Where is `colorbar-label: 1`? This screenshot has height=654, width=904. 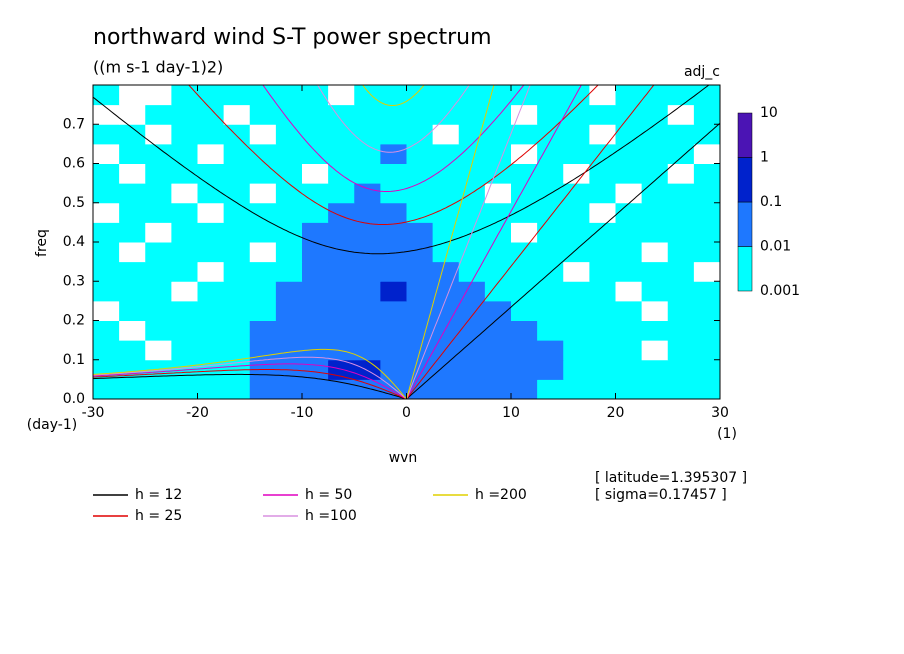 colorbar-label: 1 is located at coordinates (764, 158).